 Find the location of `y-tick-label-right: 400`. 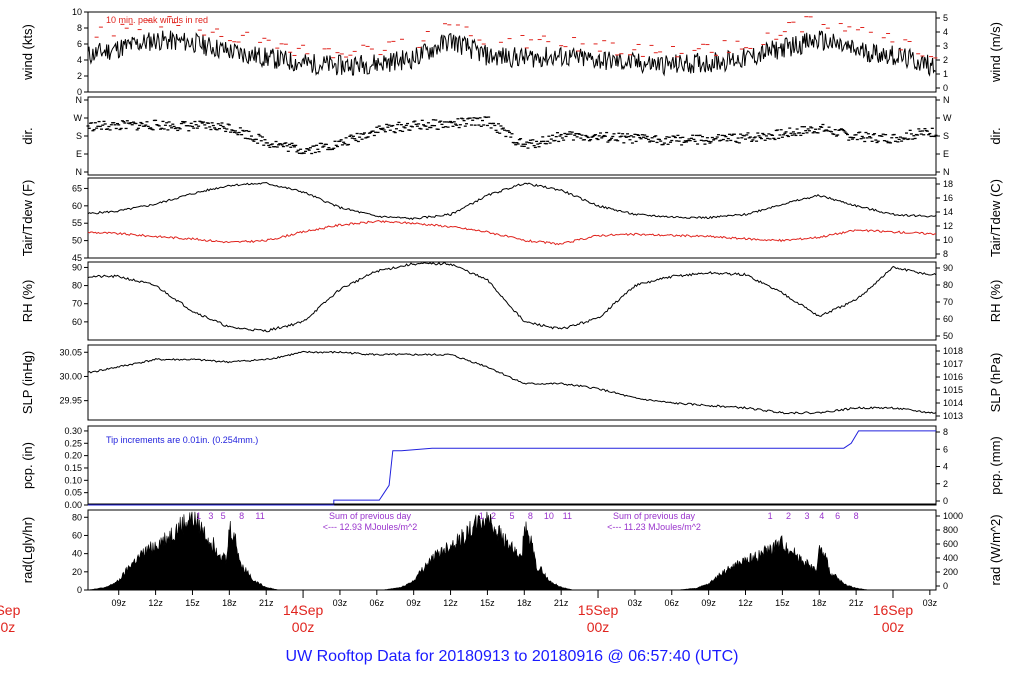

y-tick-label-right: 400 is located at coordinates (950, 558).